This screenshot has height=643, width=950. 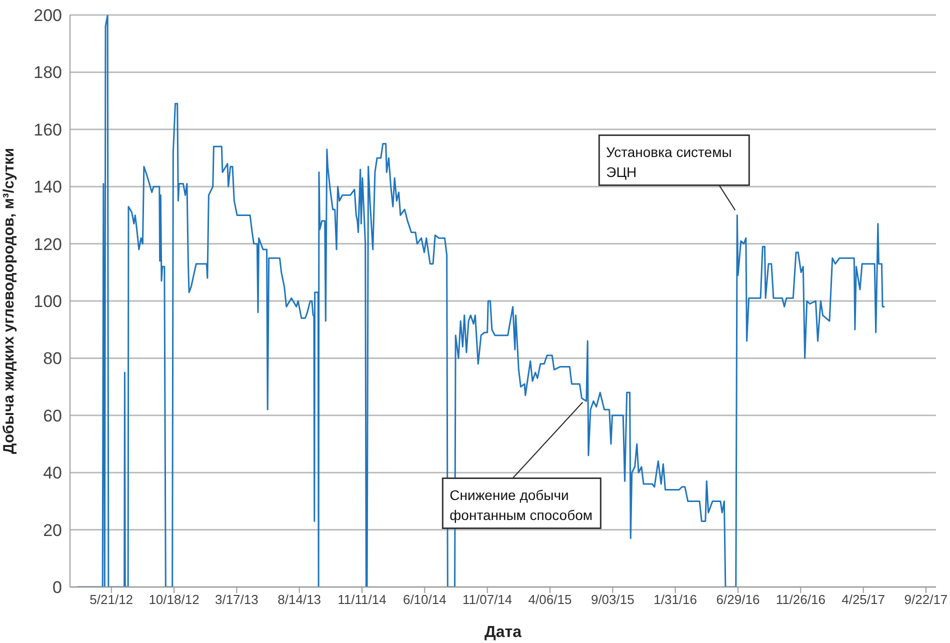 What do you see at coordinates (676, 600) in the screenshot?
I see `x-tick-label: 1/31/16` at bounding box center [676, 600].